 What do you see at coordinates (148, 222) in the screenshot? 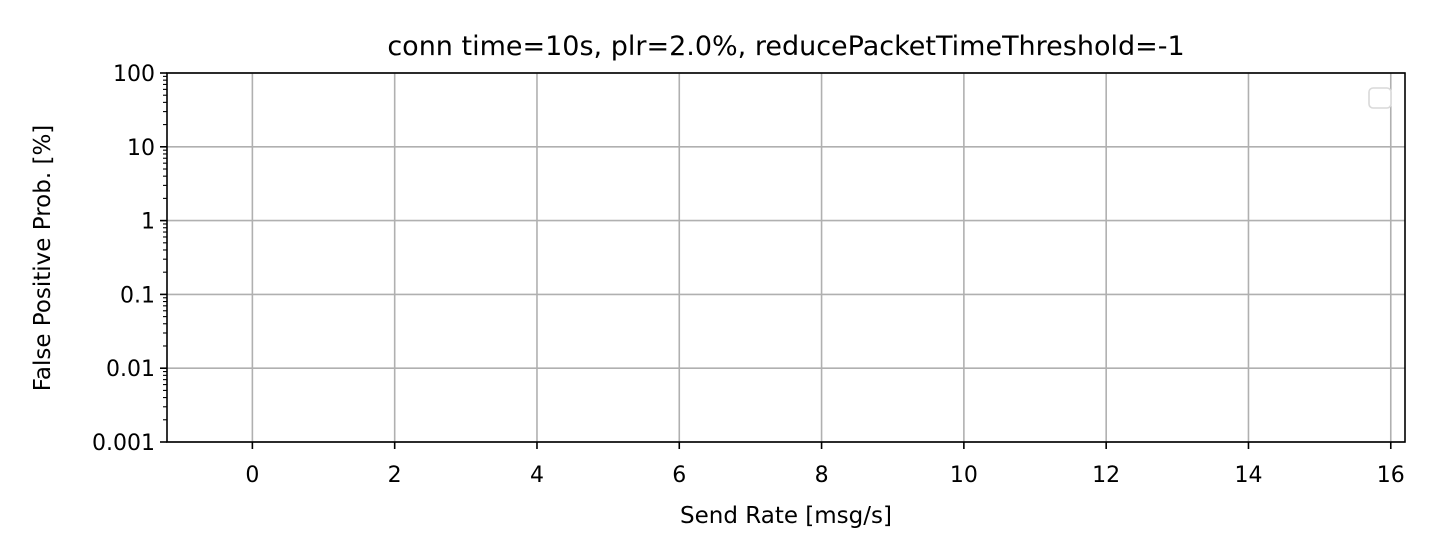
I see `y-tick-label: 1` at bounding box center [148, 222].